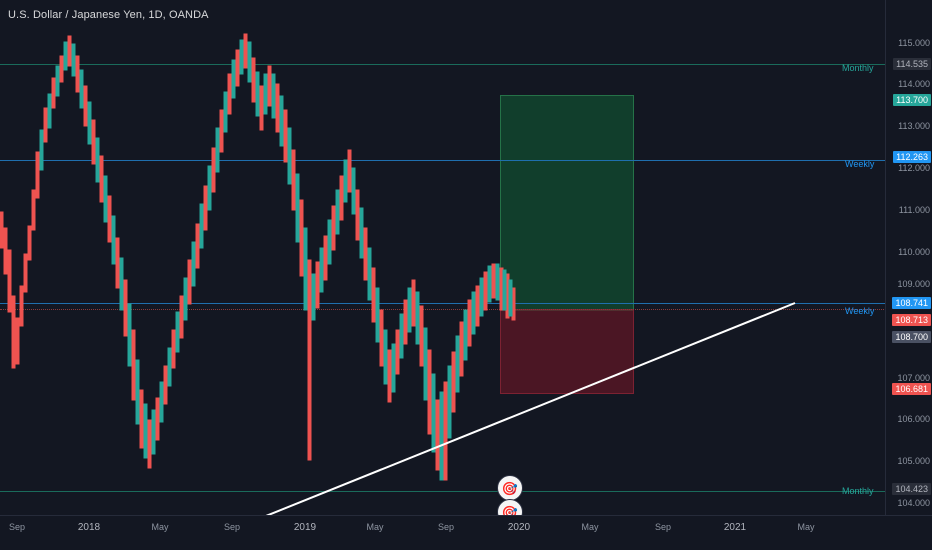 The image size is (932, 550). I want to click on level-line-monthly-low, so click(443, 491).